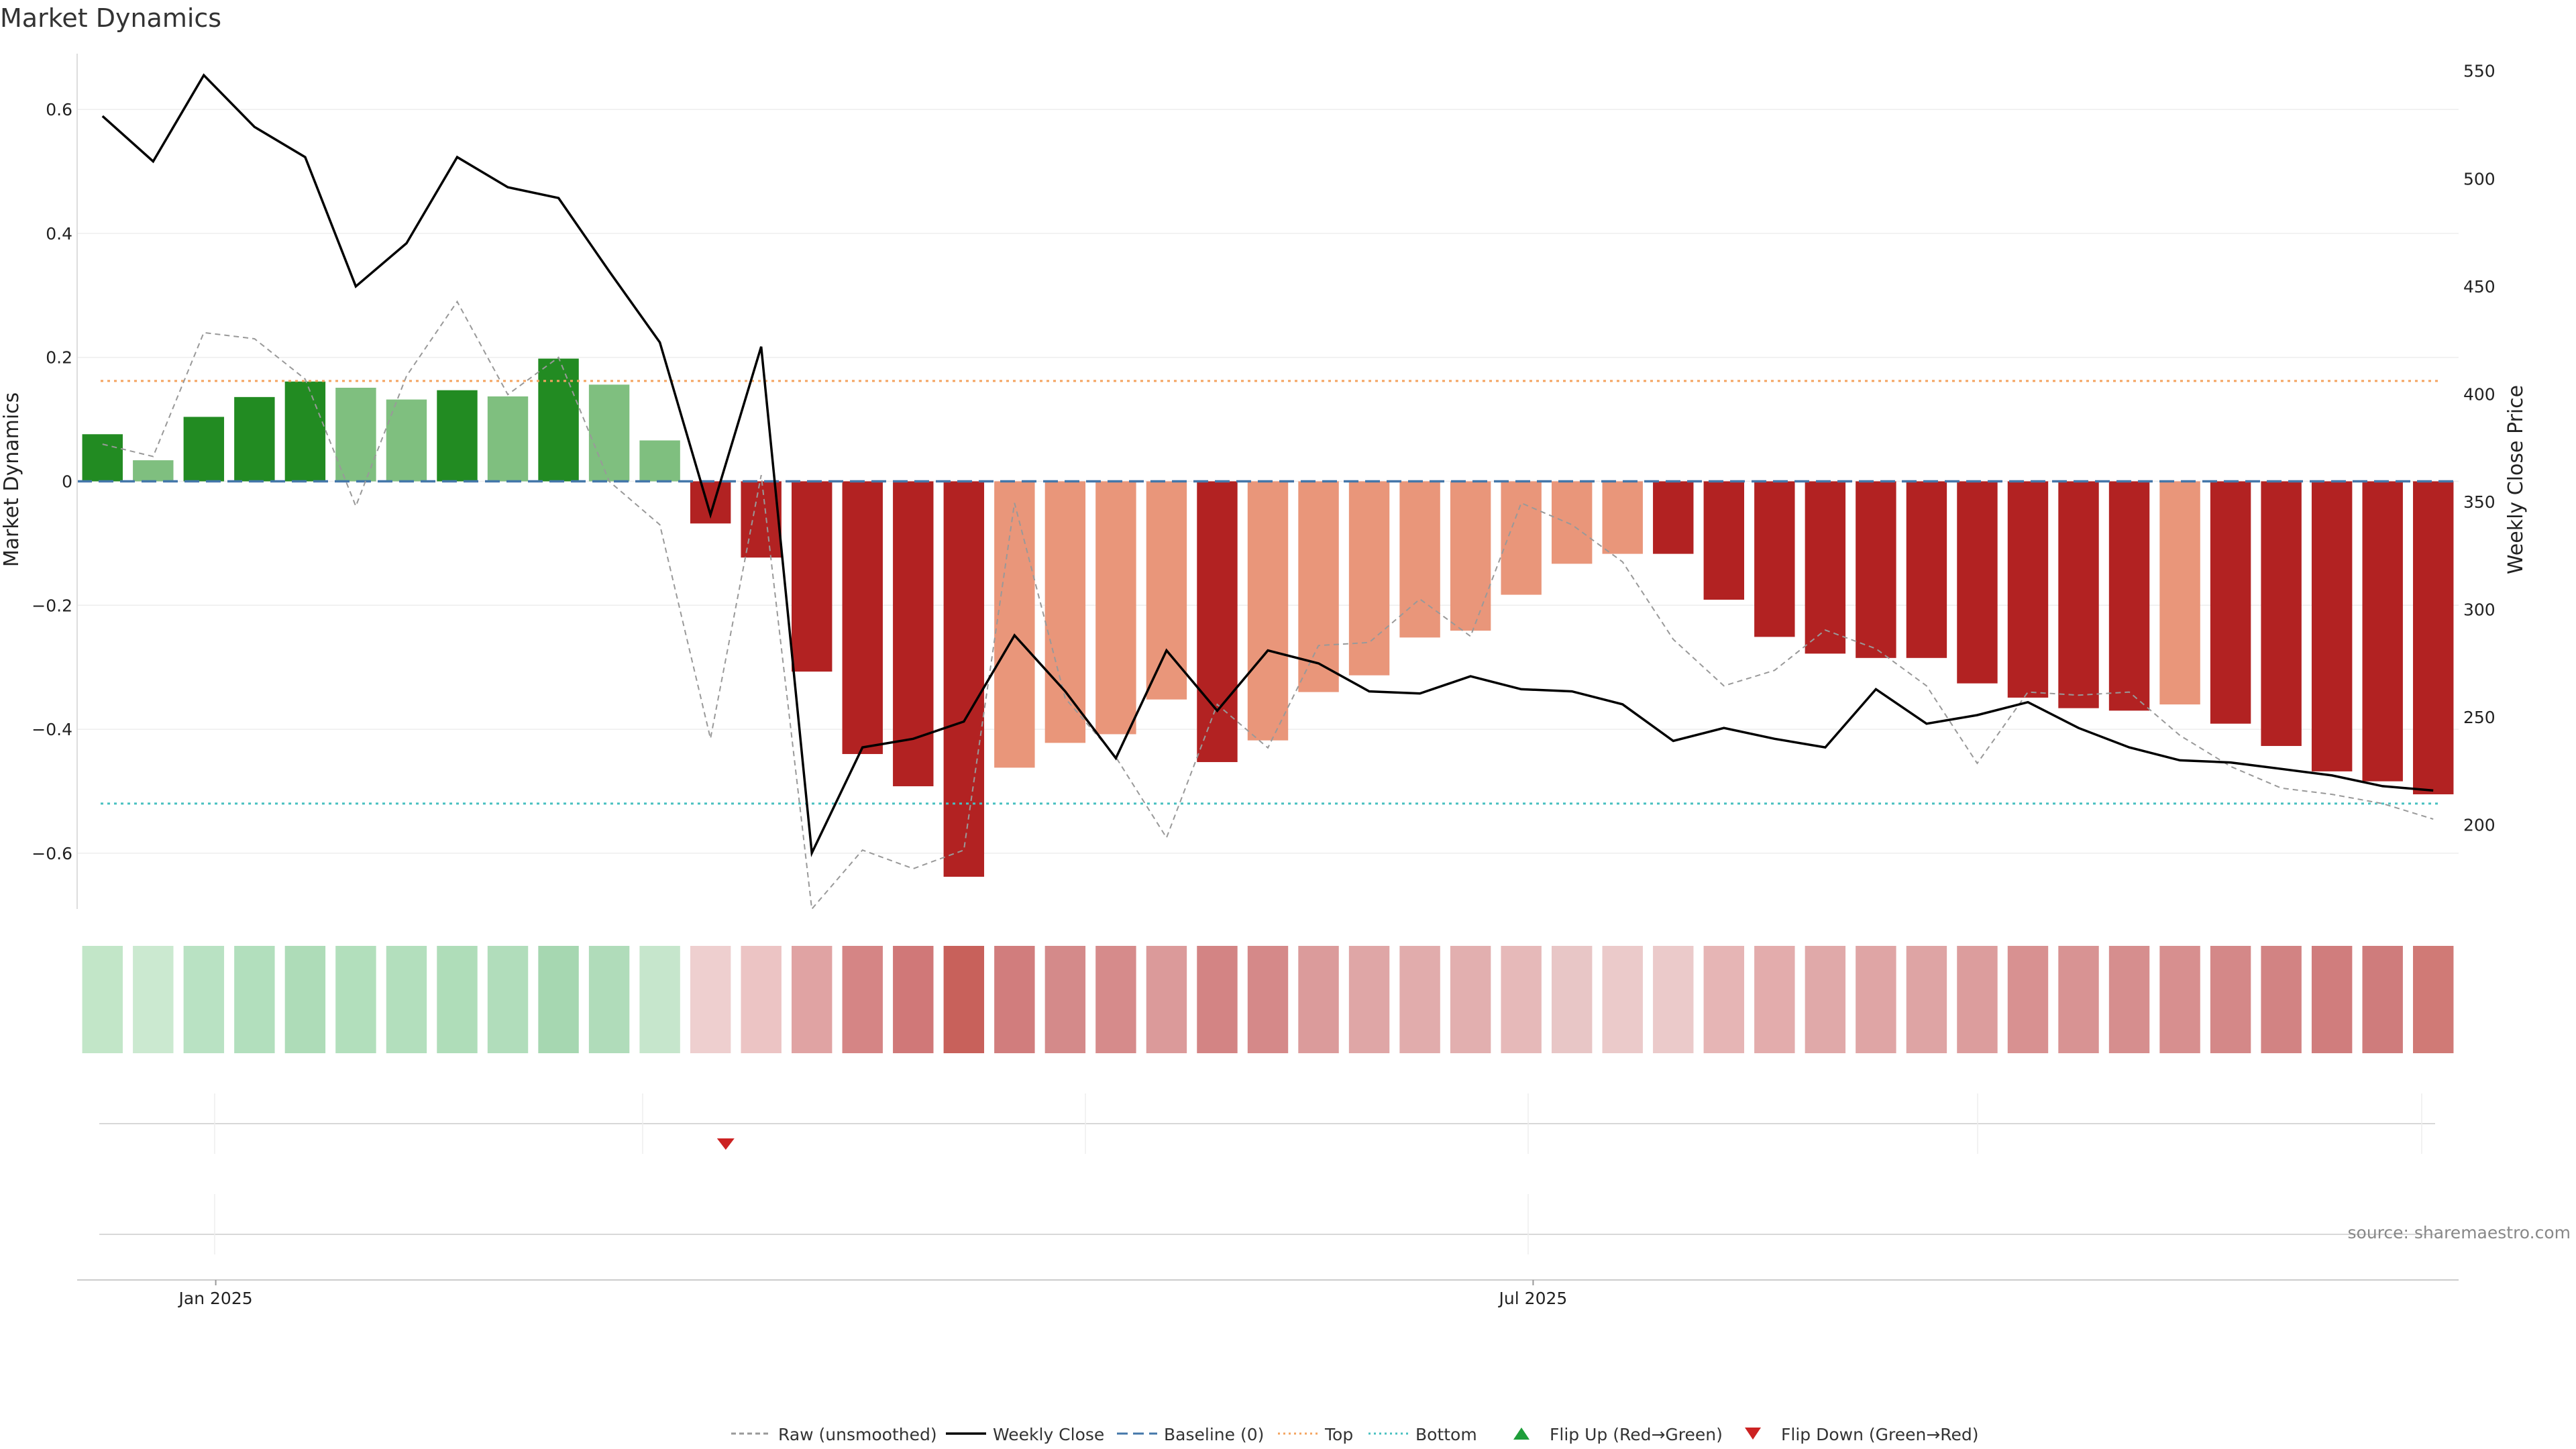 The image size is (2576, 1449). What do you see at coordinates (834, 1434) in the screenshot?
I see `legend-item: Raw (unsmoothed)` at bounding box center [834, 1434].